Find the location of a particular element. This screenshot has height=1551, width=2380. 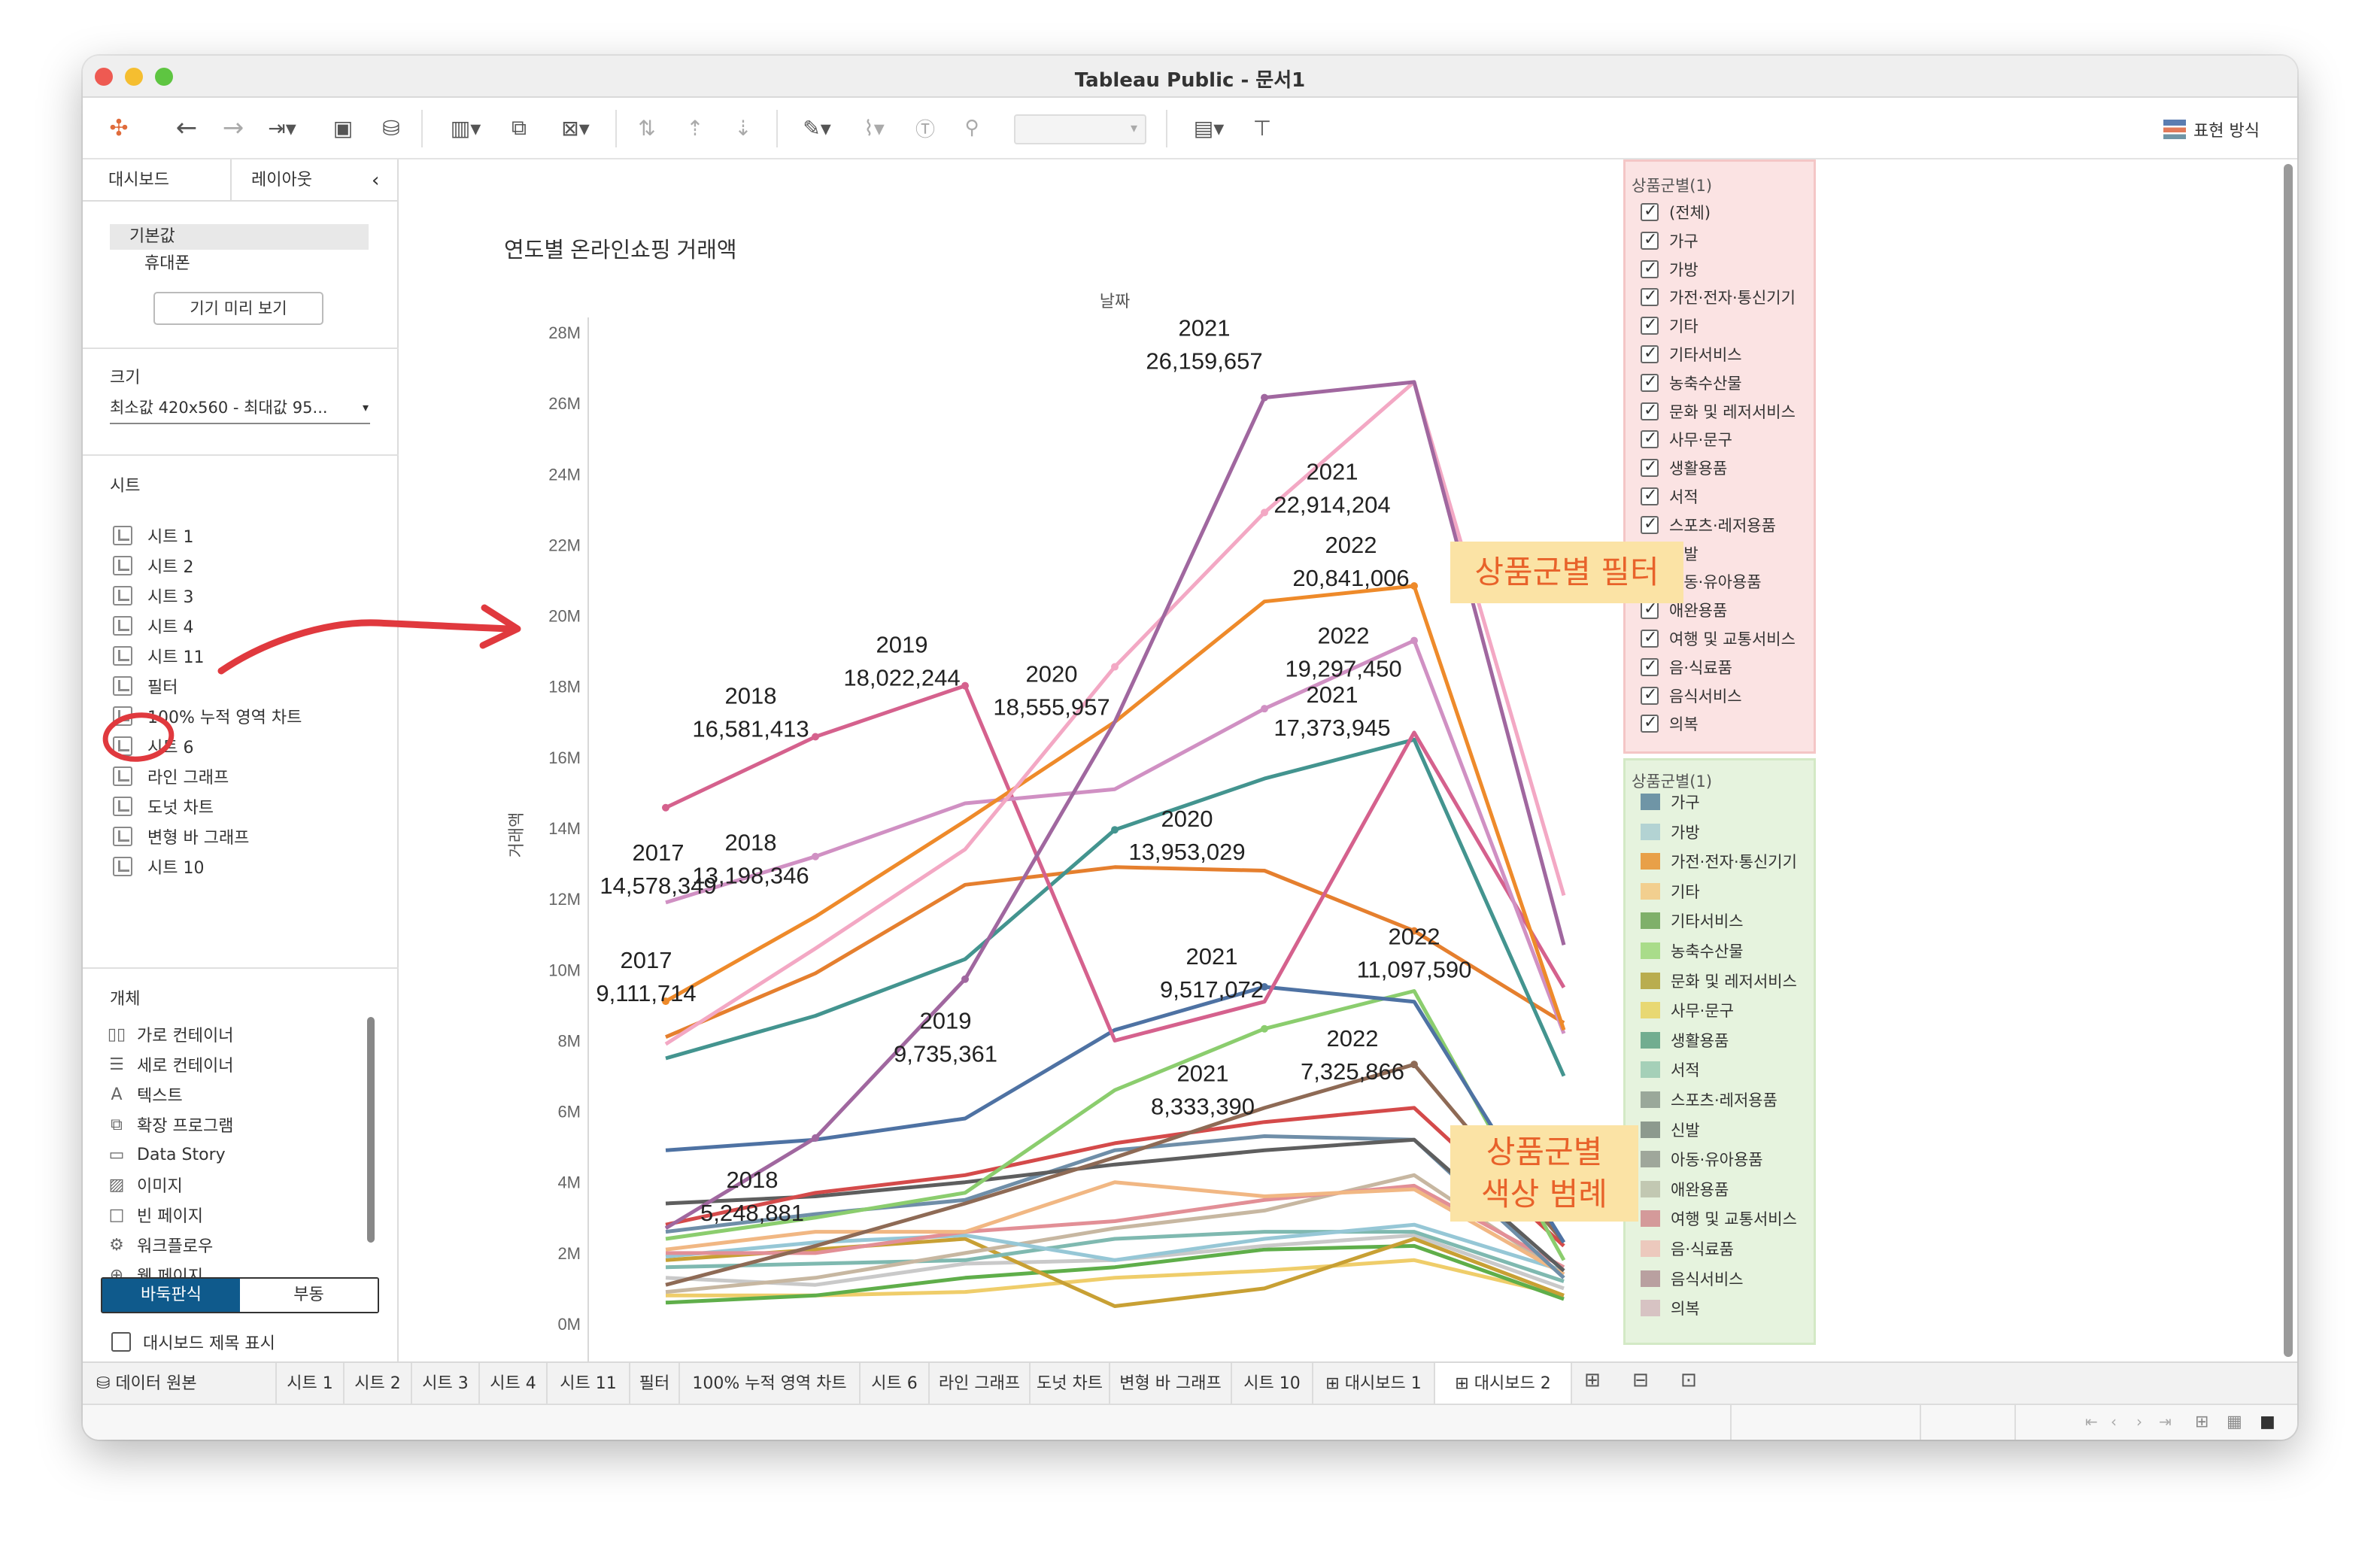

sheet-tab: 도넛 차트 is located at coordinates (1070, 1384).